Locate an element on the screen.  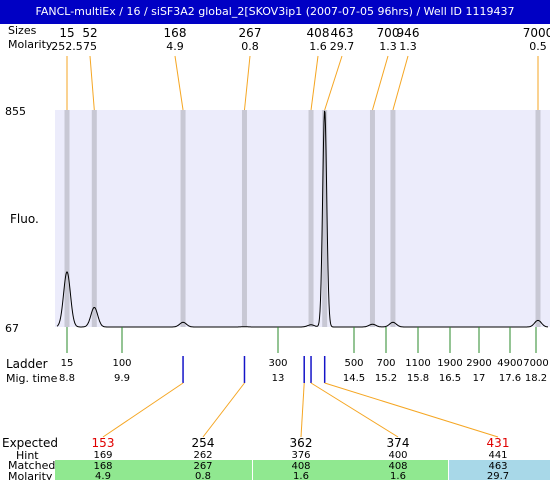
ladder-label: Ladder is located at coordinates (27, 364).